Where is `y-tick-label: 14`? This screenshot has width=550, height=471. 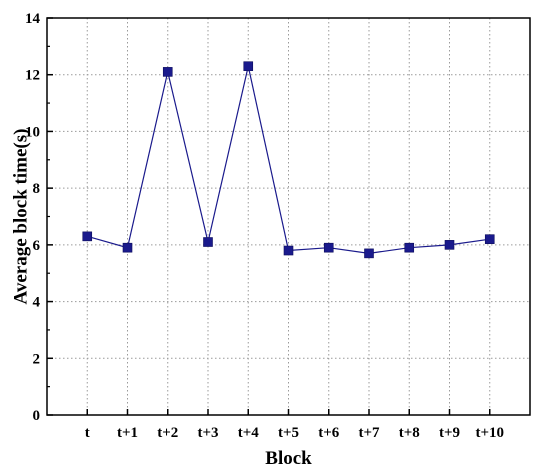 y-tick-label: 14 is located at coordinates (33, 19).